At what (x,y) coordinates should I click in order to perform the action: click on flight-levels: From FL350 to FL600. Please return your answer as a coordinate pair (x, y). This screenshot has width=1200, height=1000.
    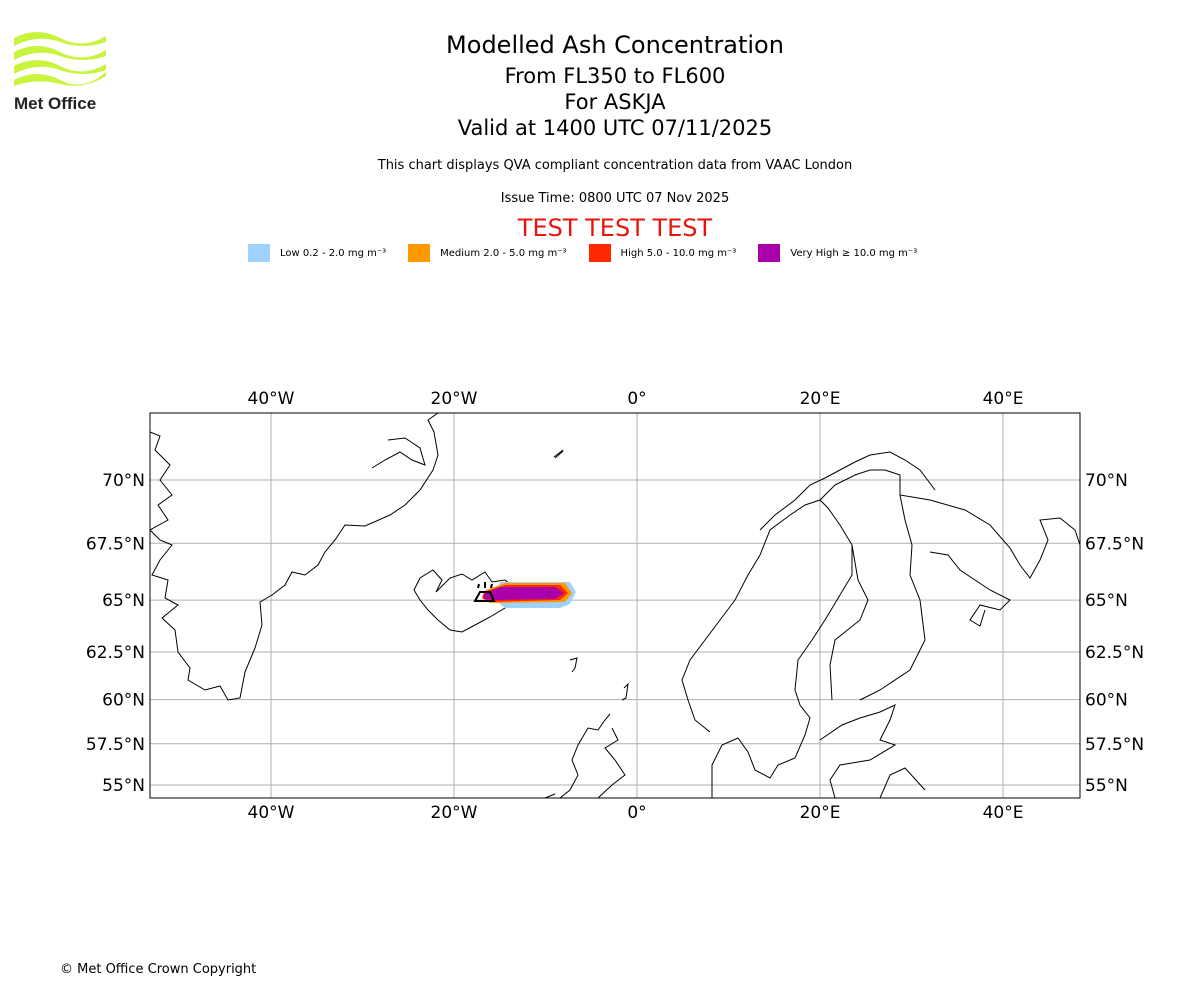
    Looking at the image, I should click on (615, 76).